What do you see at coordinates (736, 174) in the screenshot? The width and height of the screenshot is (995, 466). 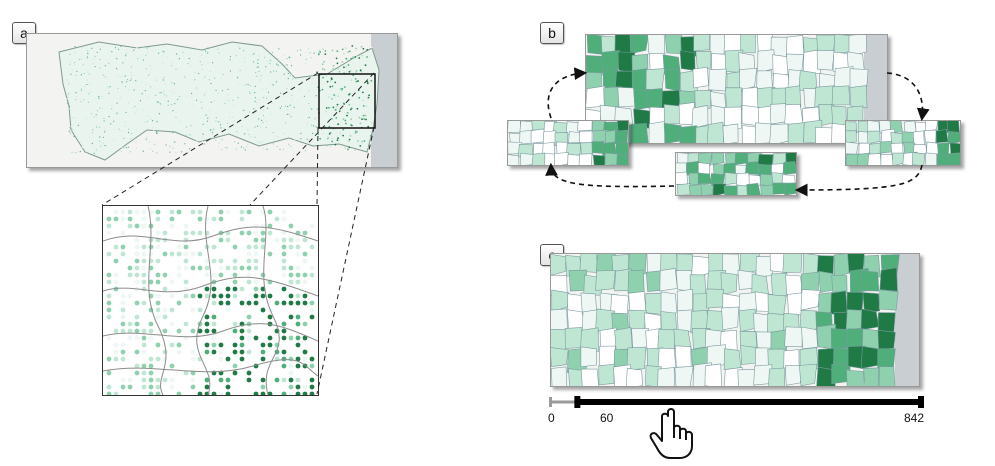 I see `choropleth-thumb-bottom` at bounding box center [736, 174].